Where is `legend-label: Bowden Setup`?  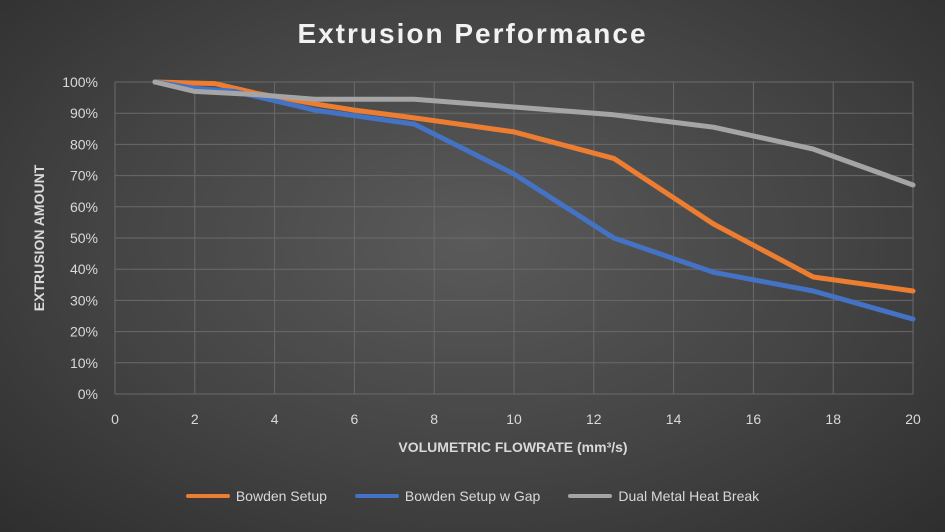
legend-label: Bowden Setup is located at coordinates (281, 496).